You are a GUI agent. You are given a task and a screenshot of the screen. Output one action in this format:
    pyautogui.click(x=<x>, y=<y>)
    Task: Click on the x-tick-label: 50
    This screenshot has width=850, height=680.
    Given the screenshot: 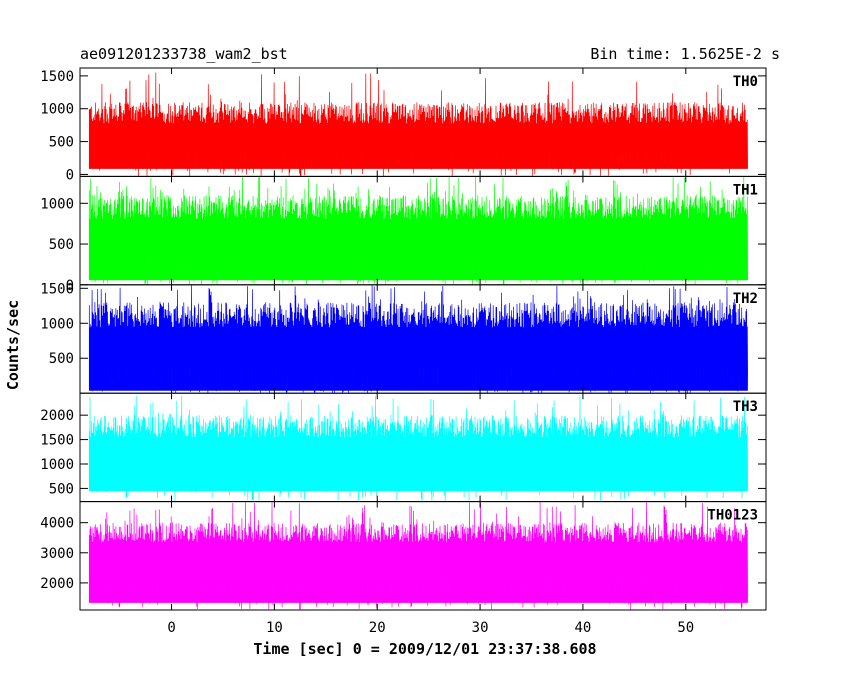 What is the action you would take?
    pyautogui.click(x=685, y=628)
    